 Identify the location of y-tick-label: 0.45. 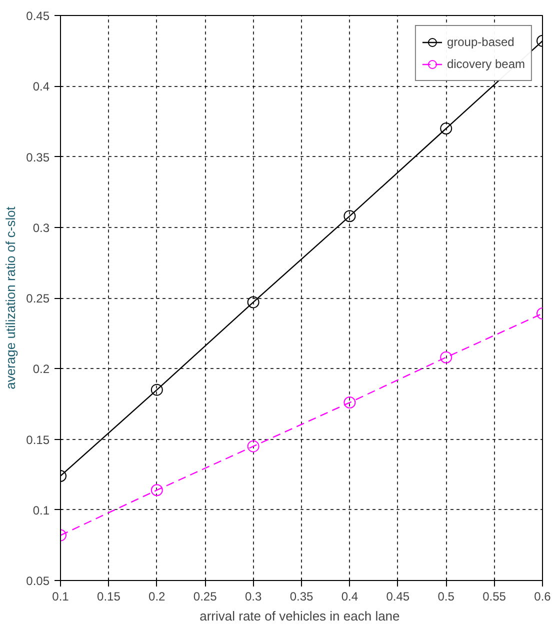
(38, 16).